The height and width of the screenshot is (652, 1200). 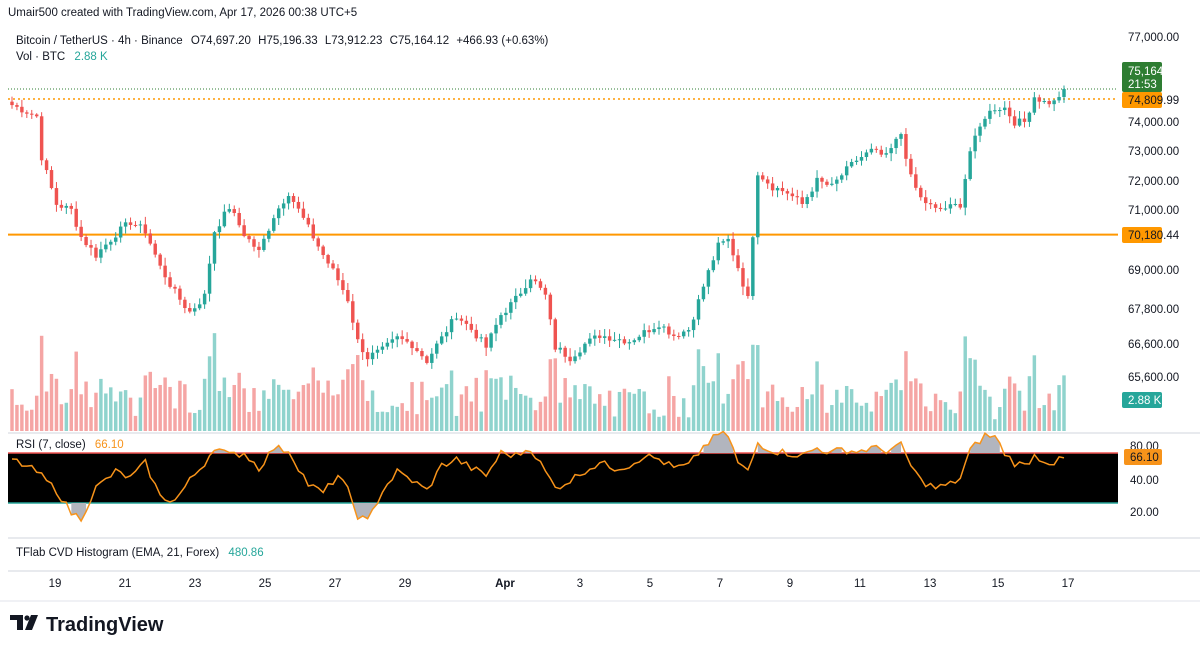 I want to click on tradingview-logo: TradingView, so click(x=87, y=625).